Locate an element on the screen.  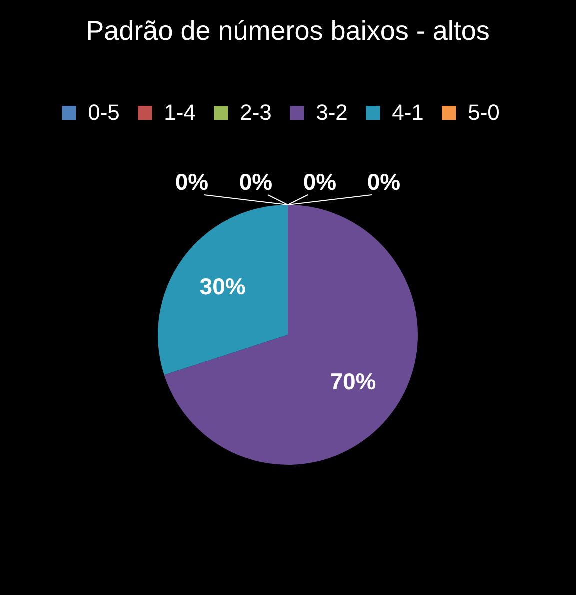
data-label: 30% is located at coordinates (223, 287).